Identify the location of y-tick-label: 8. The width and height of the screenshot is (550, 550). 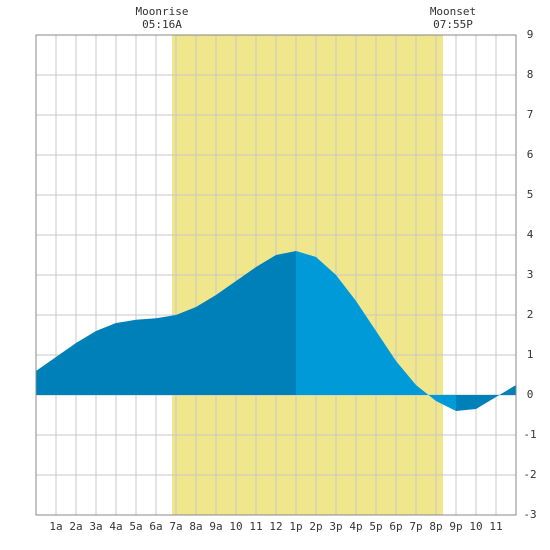
(530, 74).